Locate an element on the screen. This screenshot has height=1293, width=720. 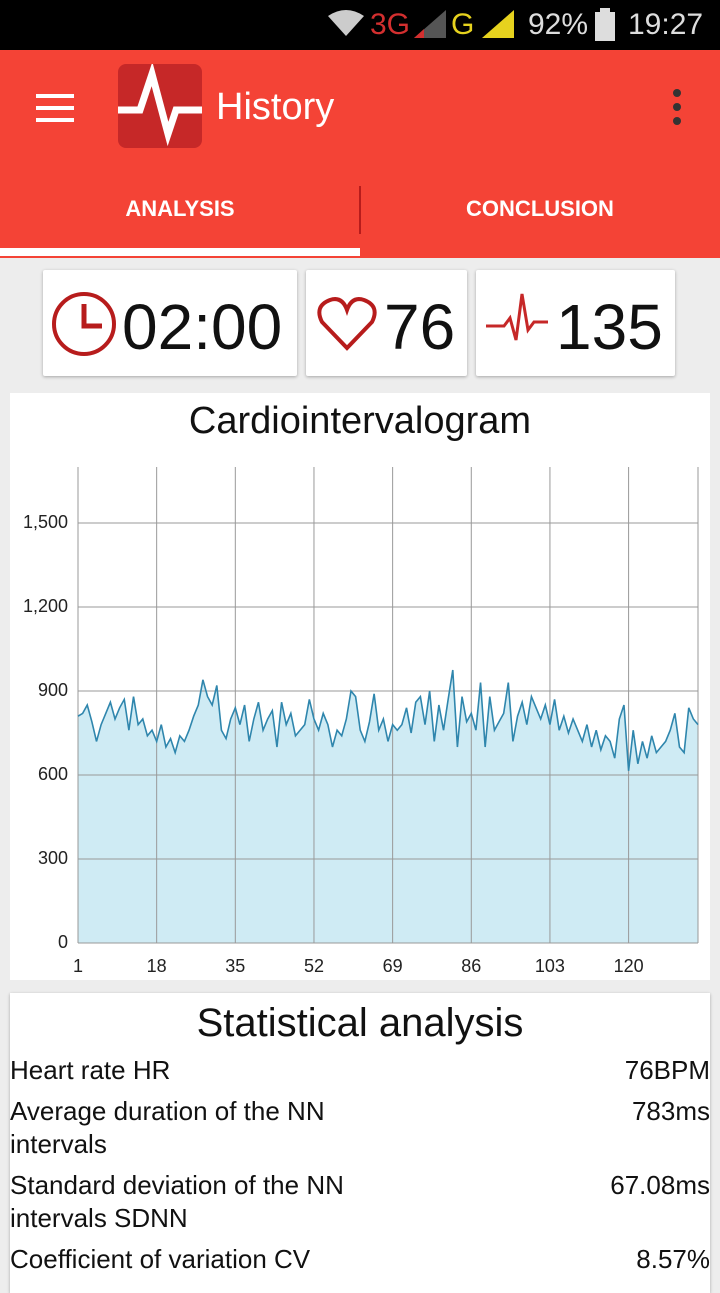
tab-analysis: ANALYSIS is located at coordinates (180, 208).